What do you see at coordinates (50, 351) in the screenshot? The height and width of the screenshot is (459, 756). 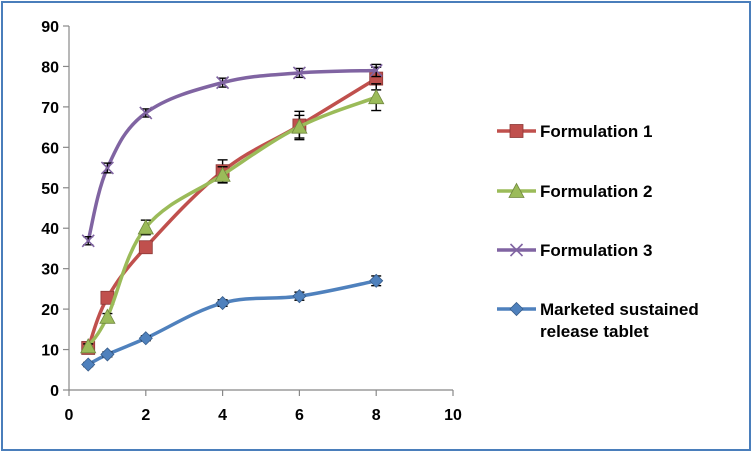 I see `y-tick-label: 10` at bounding box center [50, 351].